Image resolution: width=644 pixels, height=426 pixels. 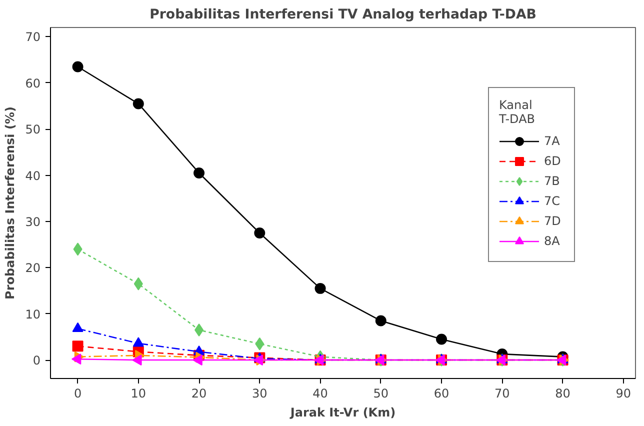 What do you see at coordinates (320, 393) in the screenshot?
I see `x-tick-label: 40` at bounding box center [320, 393].